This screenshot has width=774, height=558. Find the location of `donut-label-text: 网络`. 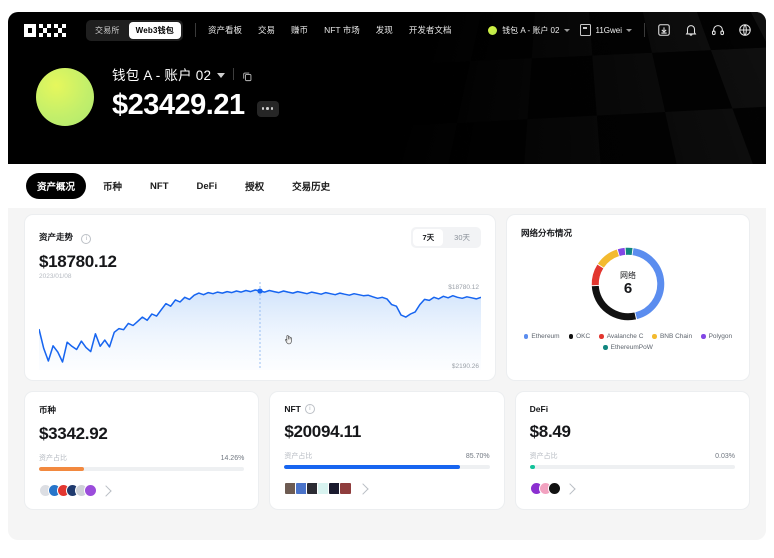

donut-label-text: 网络 is located at coordinates (628, 276).